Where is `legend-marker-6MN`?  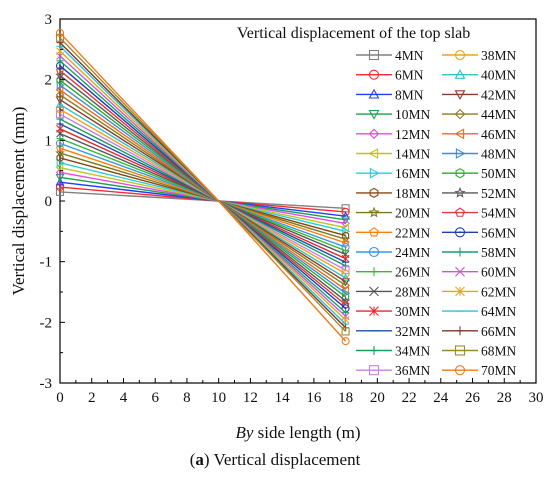
legend-marker-6MN is located at coordinates (374, 74).